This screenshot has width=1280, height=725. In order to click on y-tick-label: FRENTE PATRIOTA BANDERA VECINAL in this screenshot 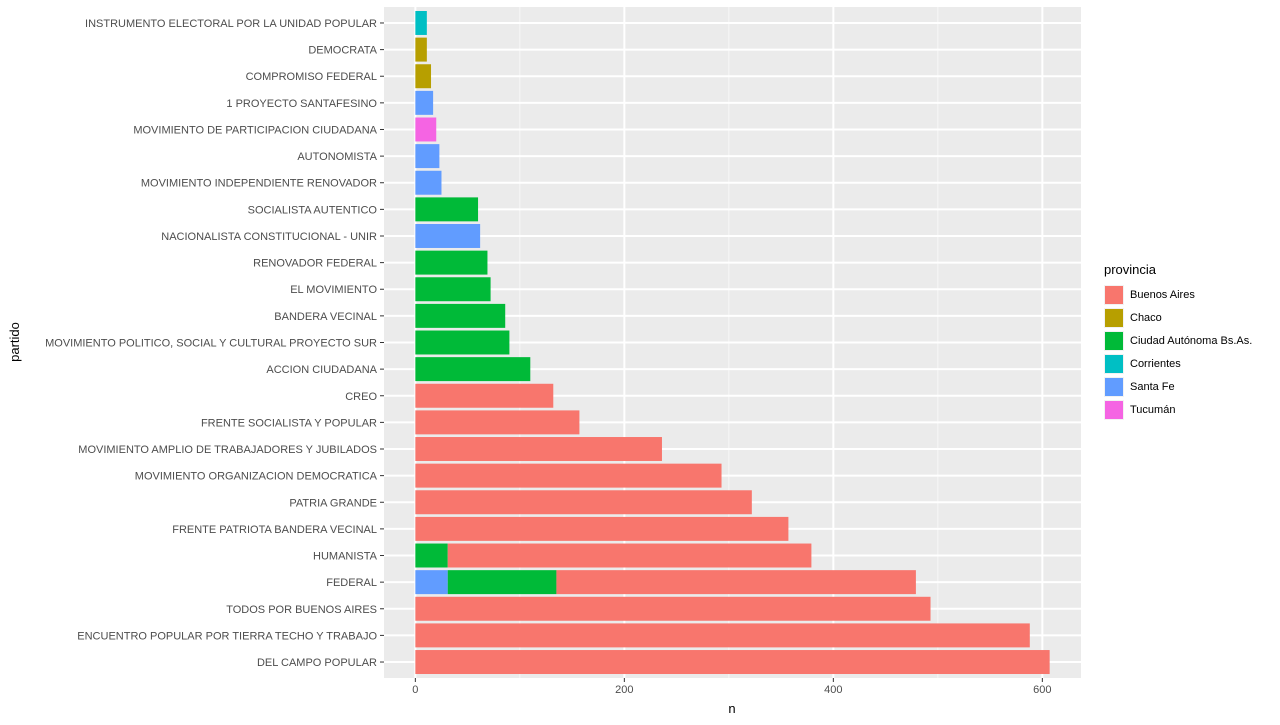, I will do `click(274, 530)`.